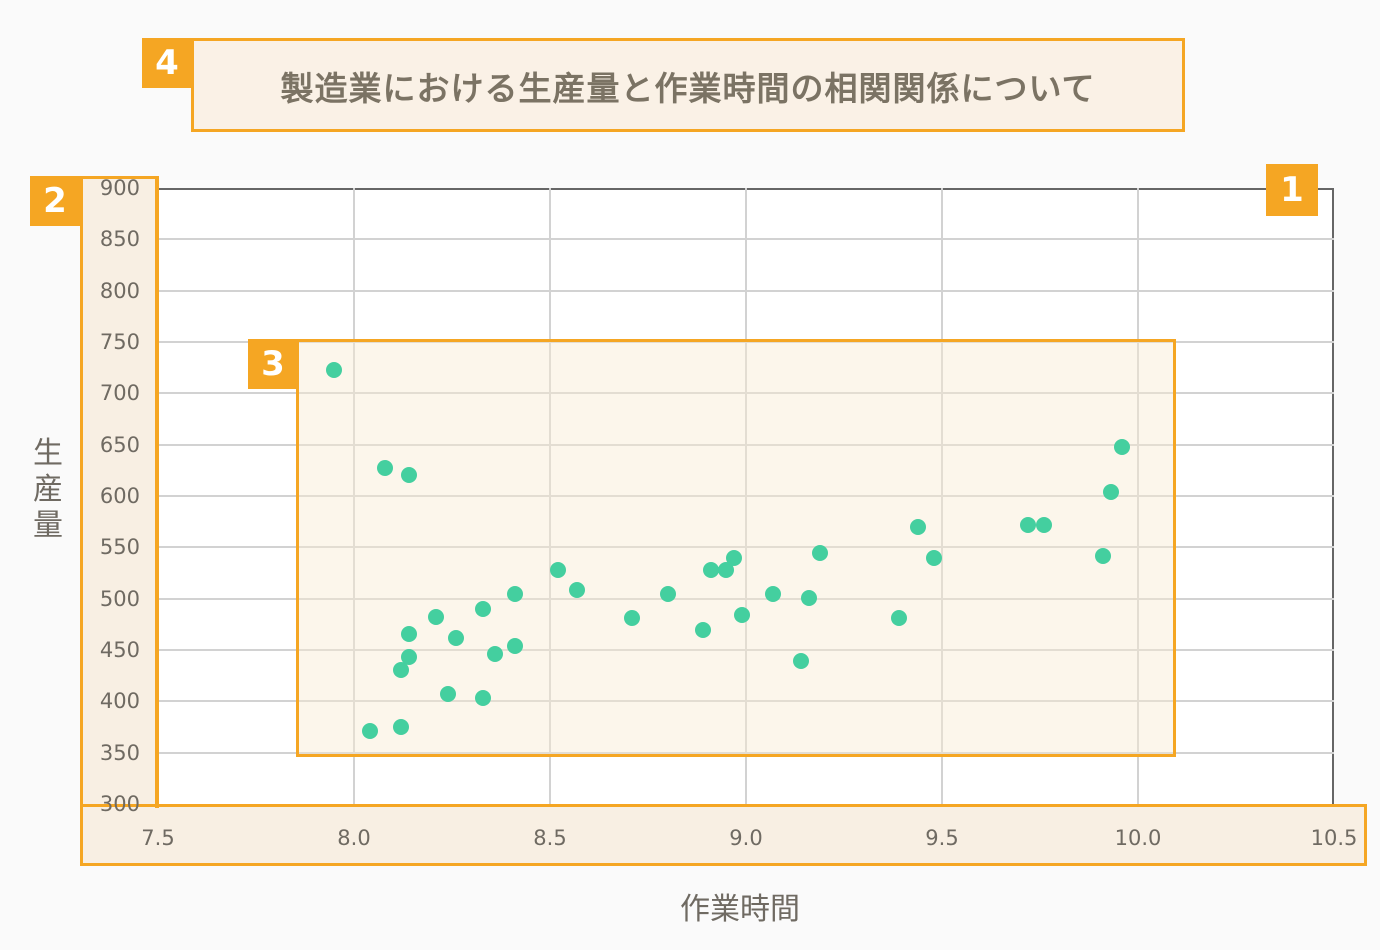 Image resolution: width=1380 pixels, height=950 pixels. Describe the element at coordinates (1334, 838) in the screenshot. I see `x-tick-label: 10.5` at that location.